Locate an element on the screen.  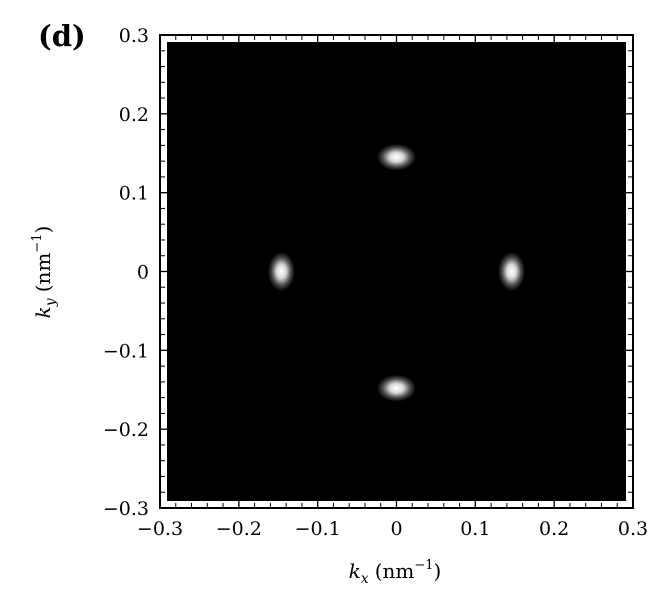
x-tick-label: 0.2 is located at coordinates (554, 529).